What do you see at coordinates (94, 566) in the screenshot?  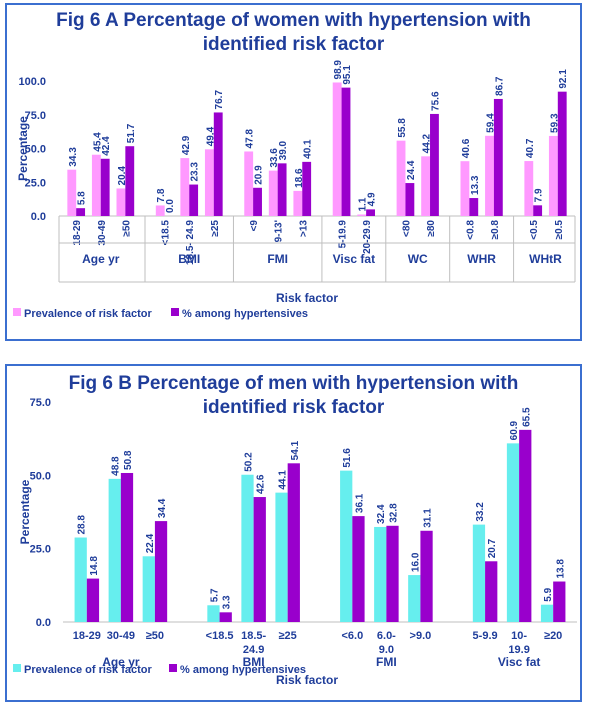 I see `data-label: 14.8` at bounding box center [94, 566].